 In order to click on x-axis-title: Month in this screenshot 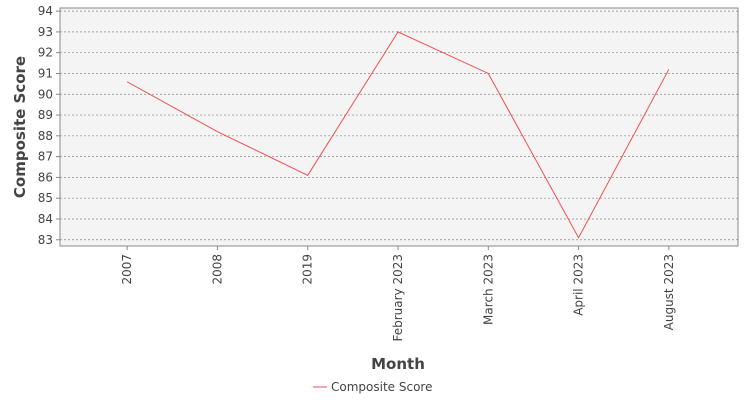, I will do `click(398, 364)`.